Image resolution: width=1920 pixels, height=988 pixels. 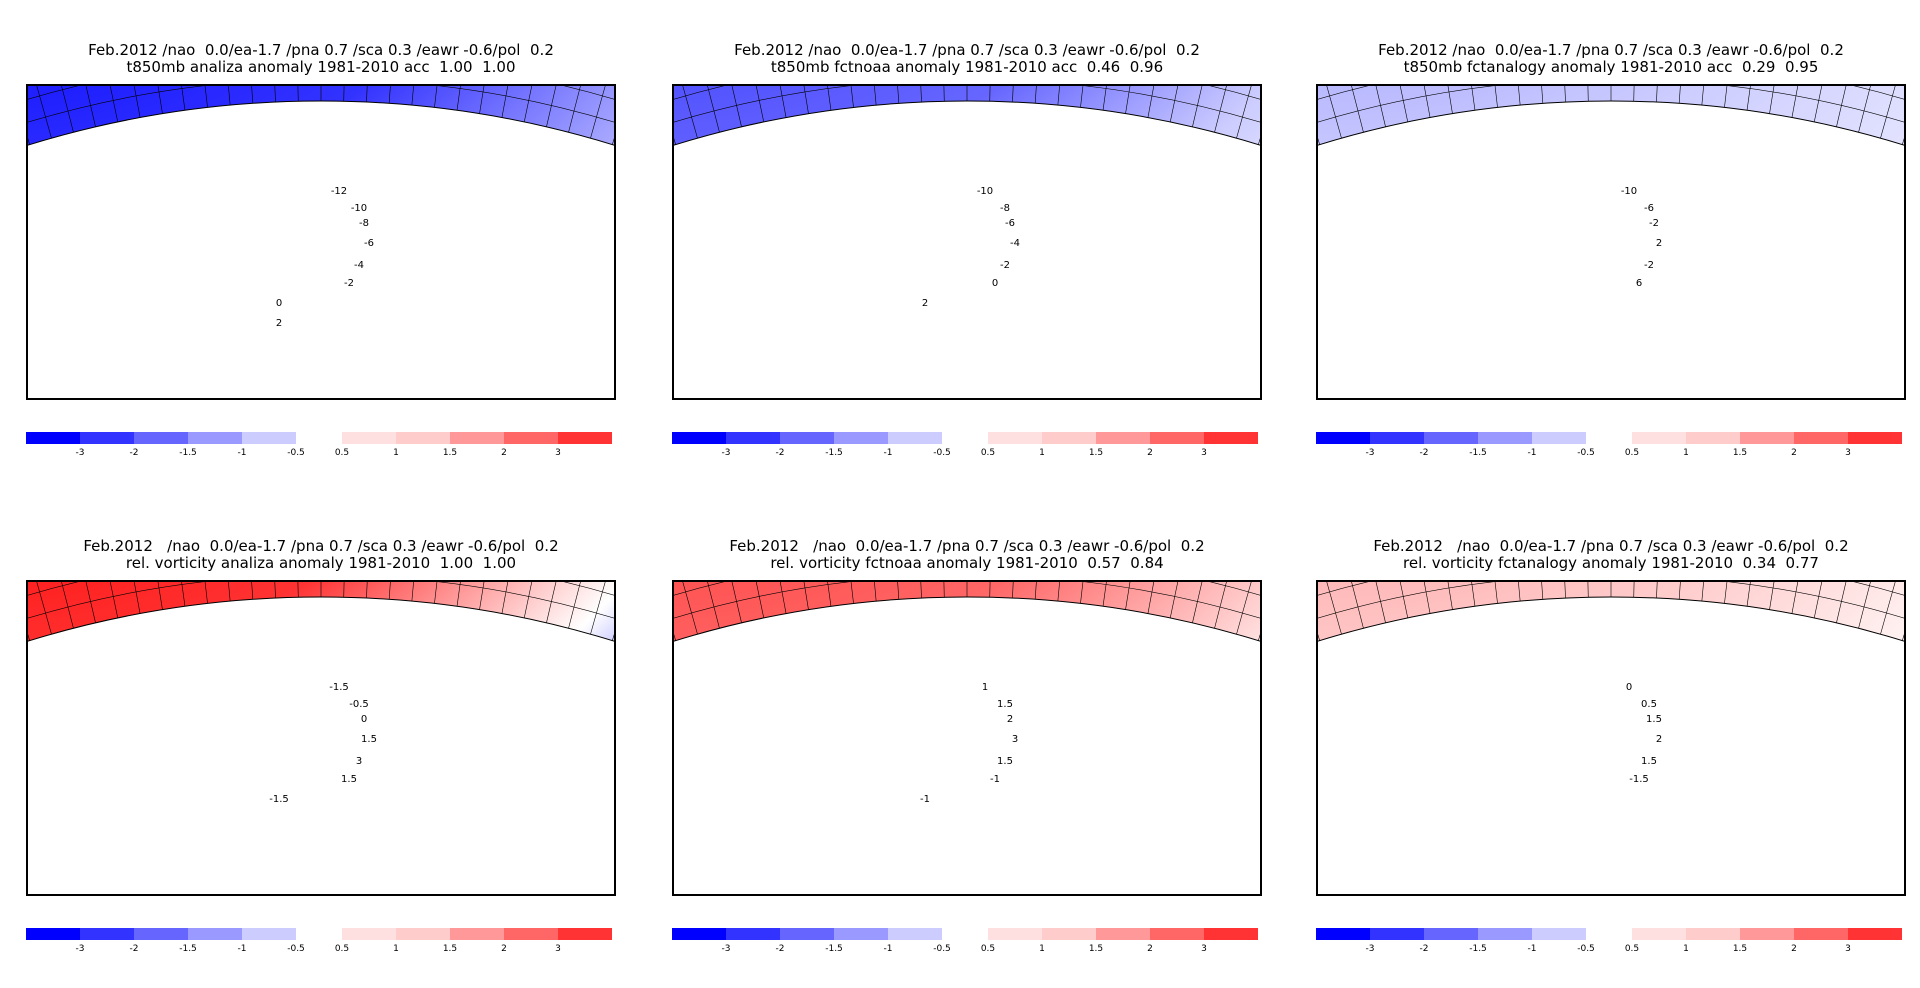 I want to click on map-plot: -12 -10 -8 -6 -4 -2 0 2, so click(x=321, y=242).